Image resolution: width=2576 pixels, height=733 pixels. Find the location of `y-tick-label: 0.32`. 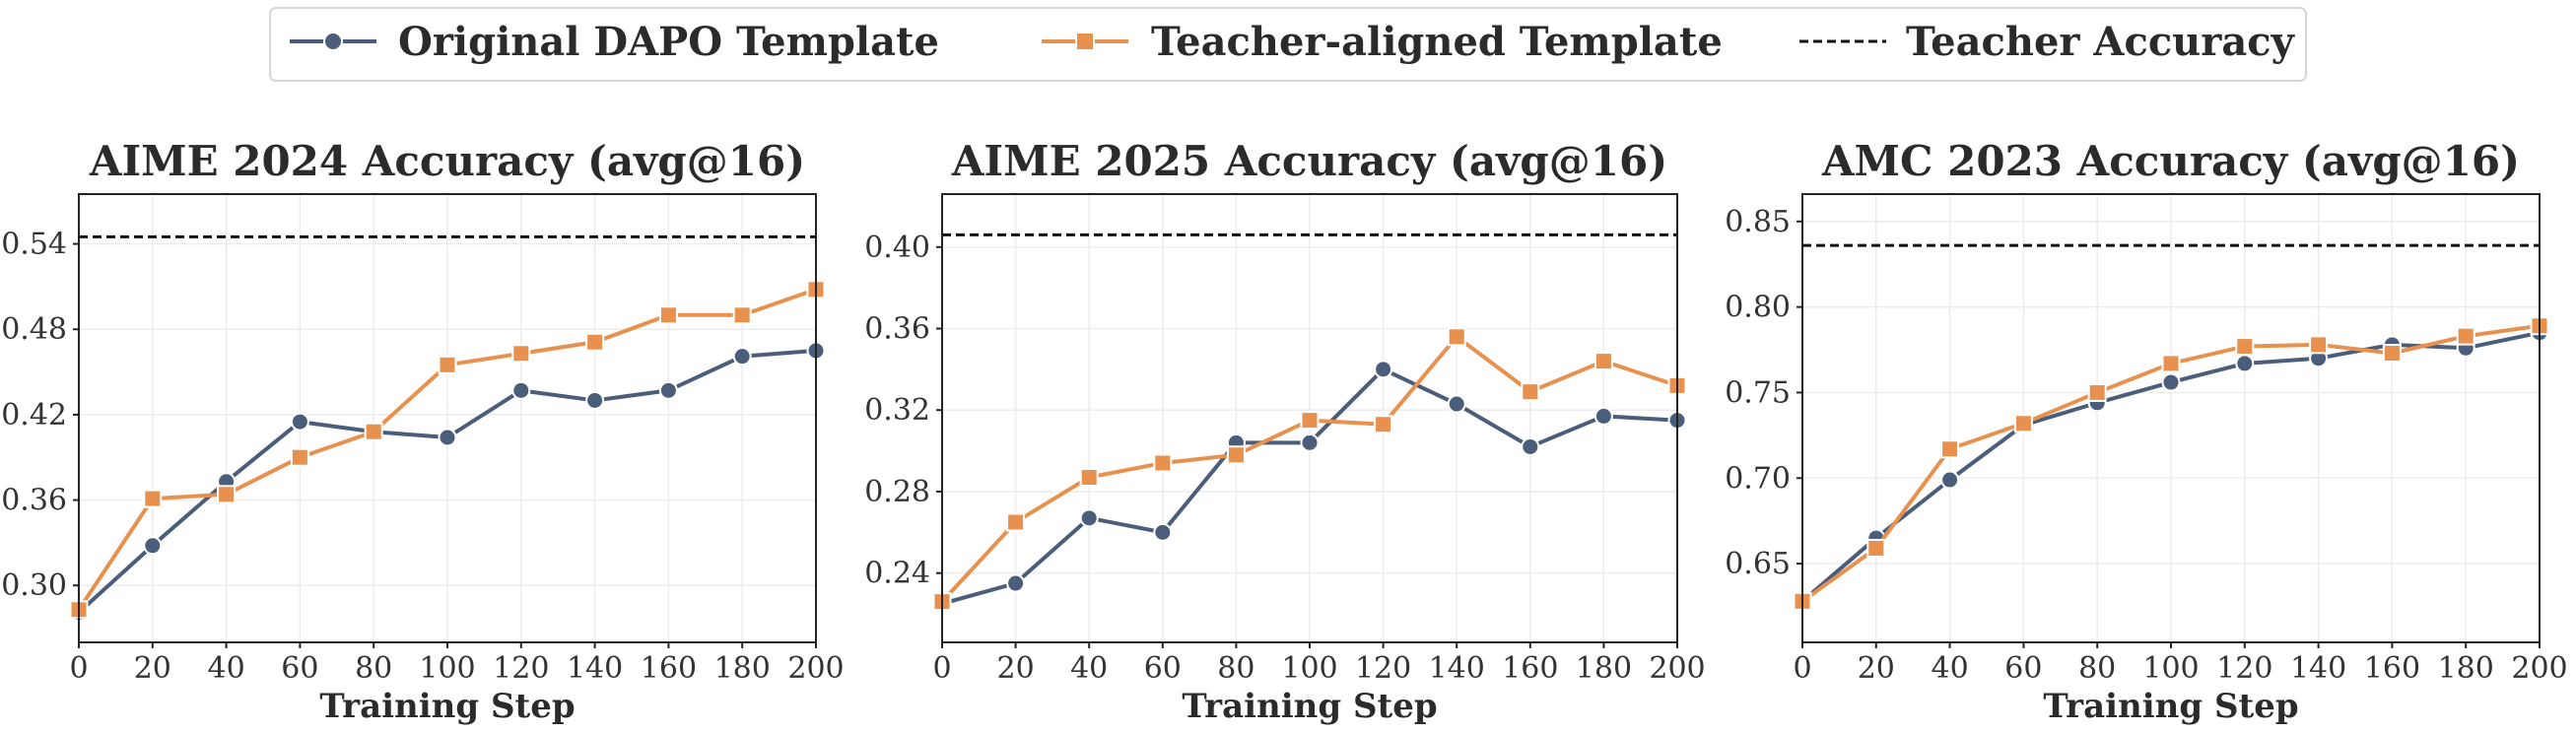

y-tick-label: 0.32 is located at coordinates (897, 410).